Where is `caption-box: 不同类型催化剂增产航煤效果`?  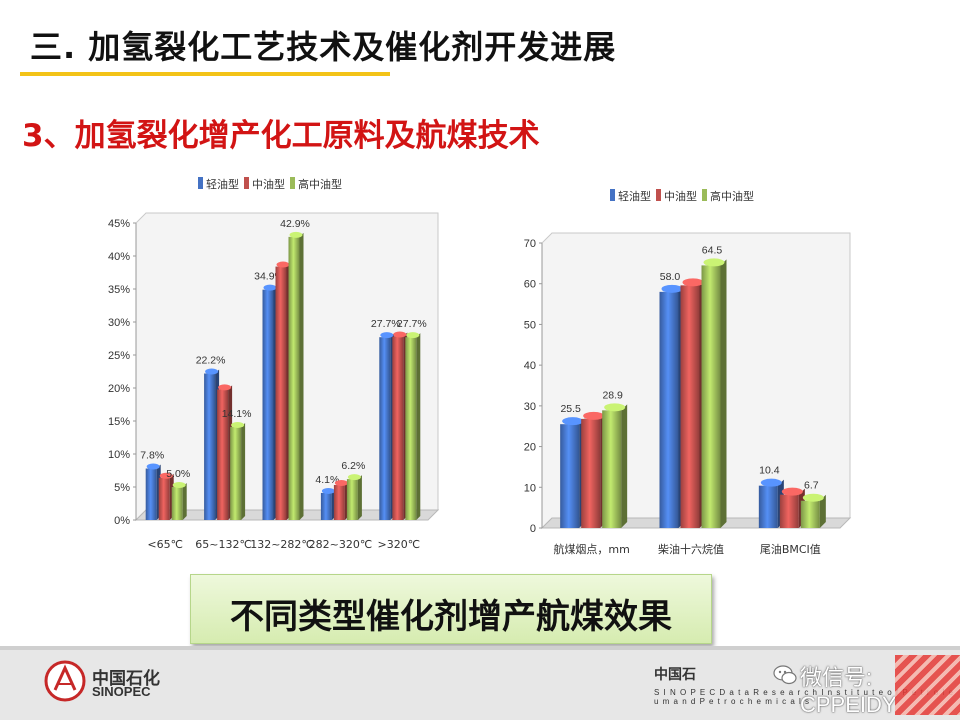
caption-box: 不同类型催化剂增产航煤效果 is located at coordinates (451, 609).